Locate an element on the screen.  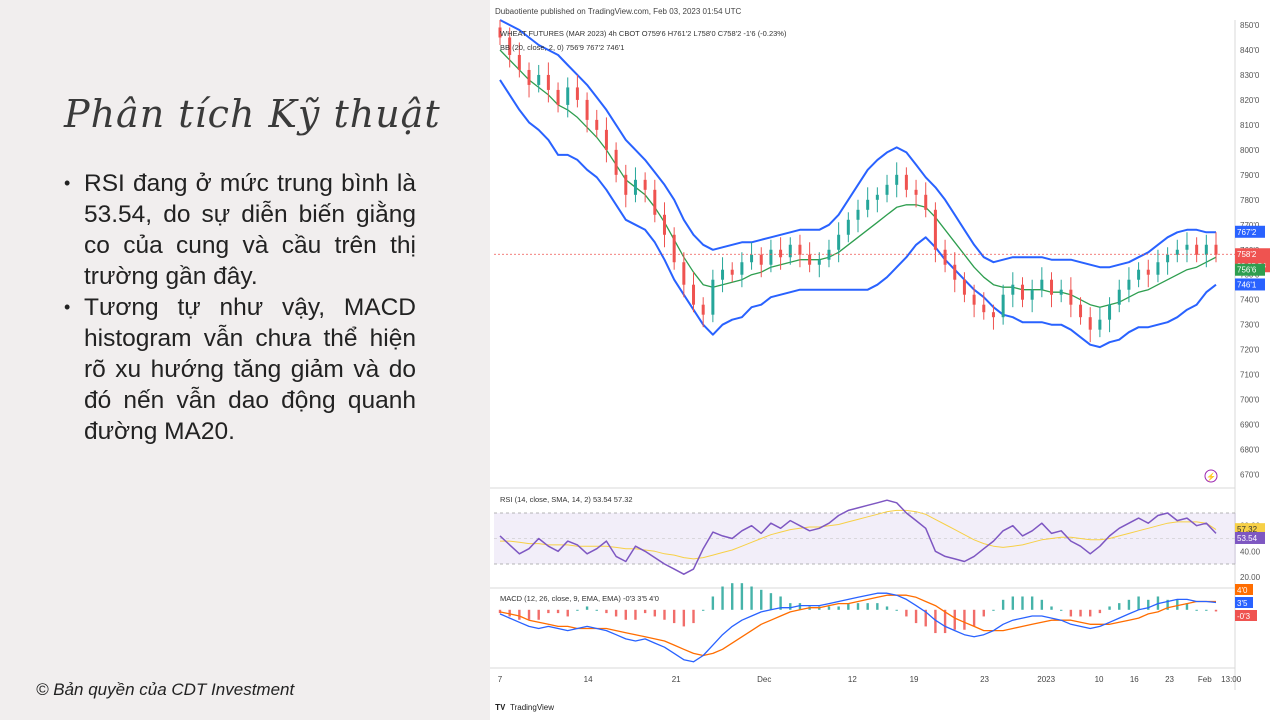
price-tick-label: 740'0 is located at coordinates (1250, 300).